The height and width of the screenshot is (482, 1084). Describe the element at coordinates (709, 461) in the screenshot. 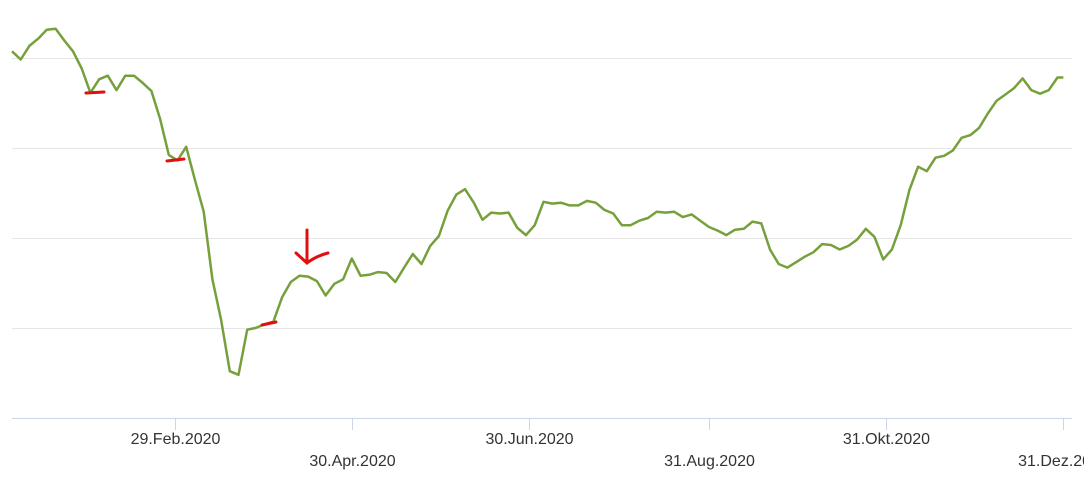

I see `x-tick-label: 31.Aug.2020` at that location.